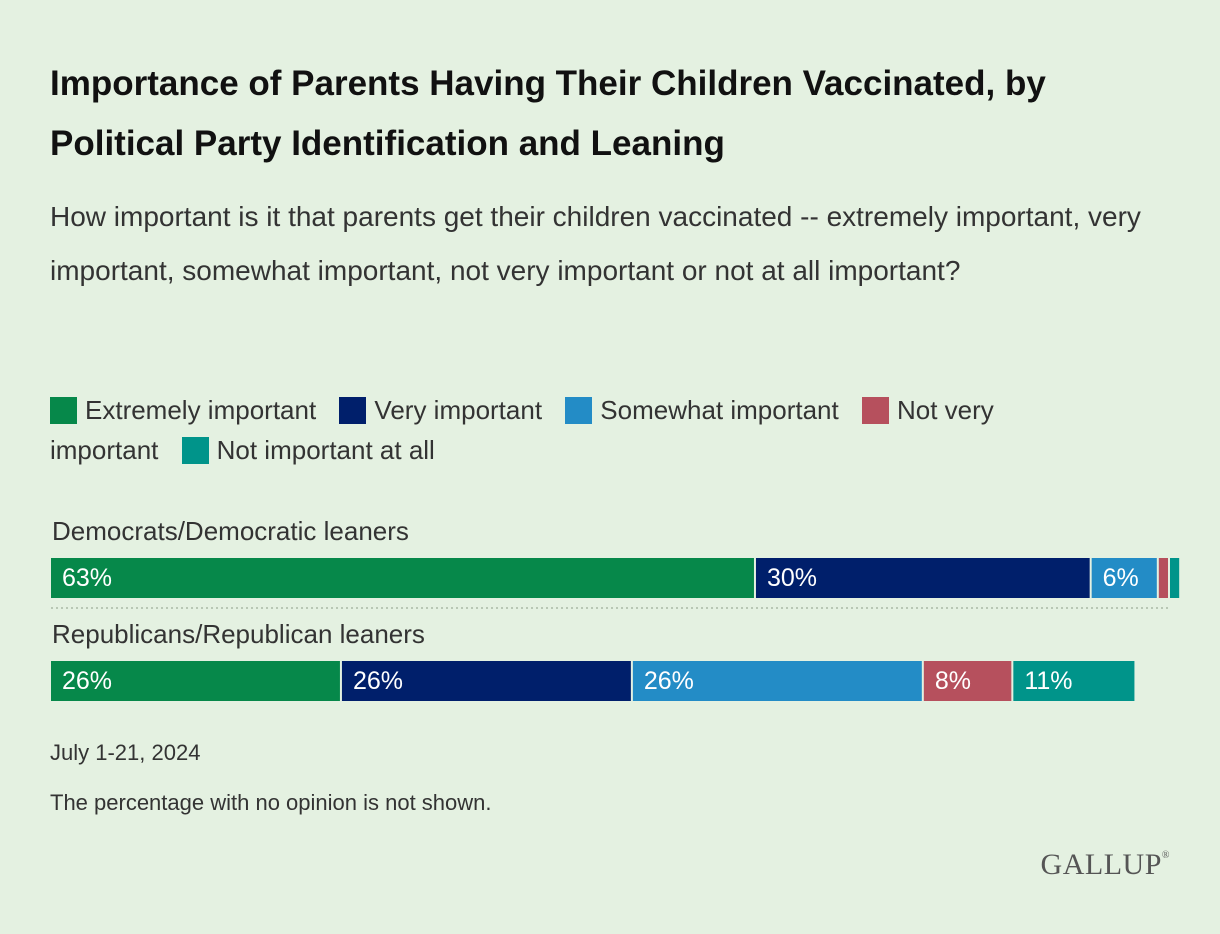 Image resolution: width=1220 pixels, height=934 pixels. What do you see at coordinates (125, 752) in the screenshot?
I see `survey-date: July 1-21, 2024` at bounding box center [125, 752].